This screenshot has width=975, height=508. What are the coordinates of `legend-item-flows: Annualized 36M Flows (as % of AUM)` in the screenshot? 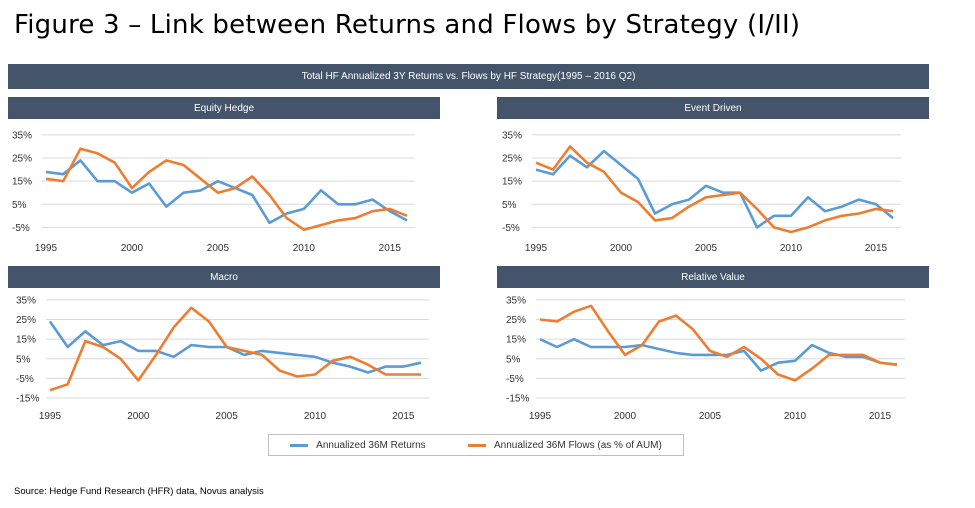 It's located at (564, 445).